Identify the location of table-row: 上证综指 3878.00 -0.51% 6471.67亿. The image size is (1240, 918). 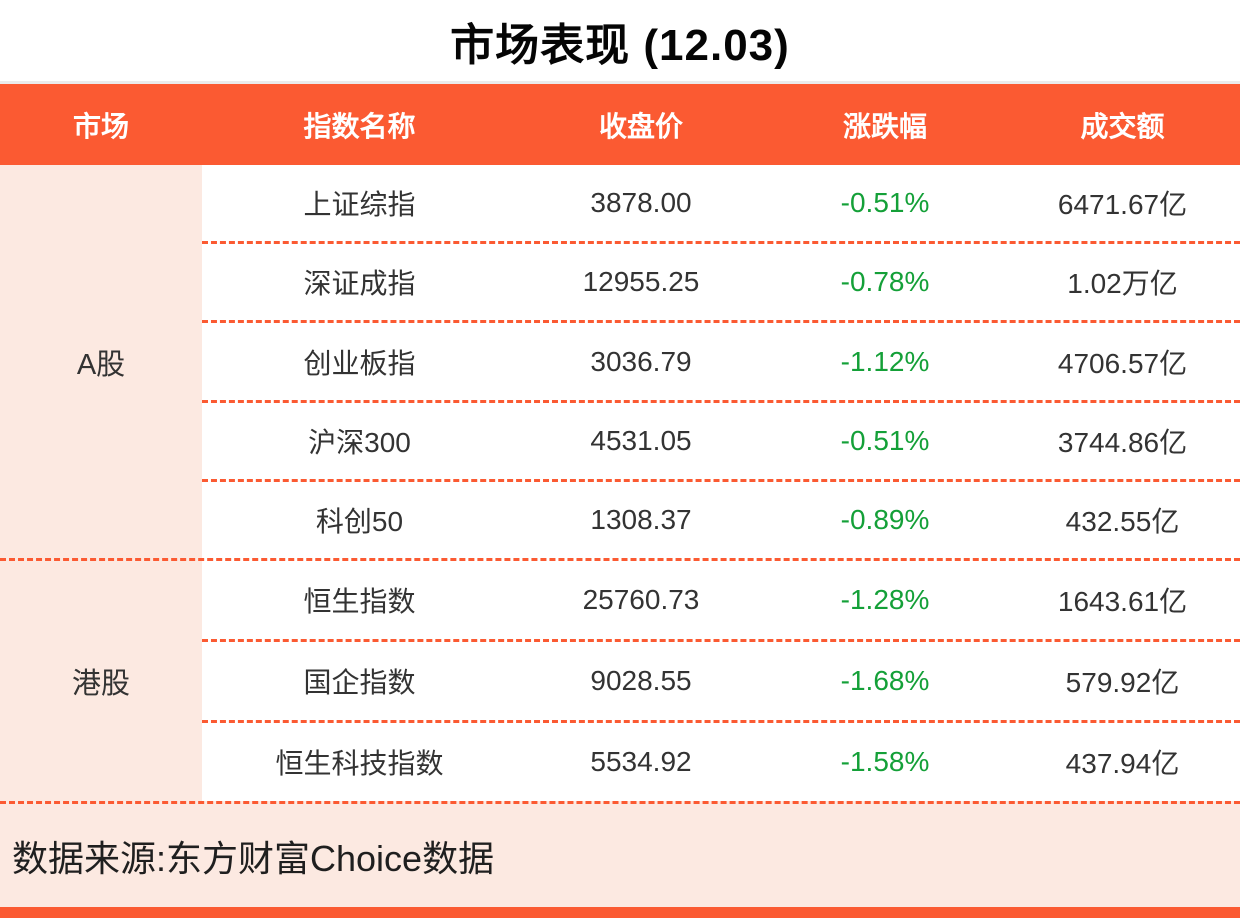
(721, 203).